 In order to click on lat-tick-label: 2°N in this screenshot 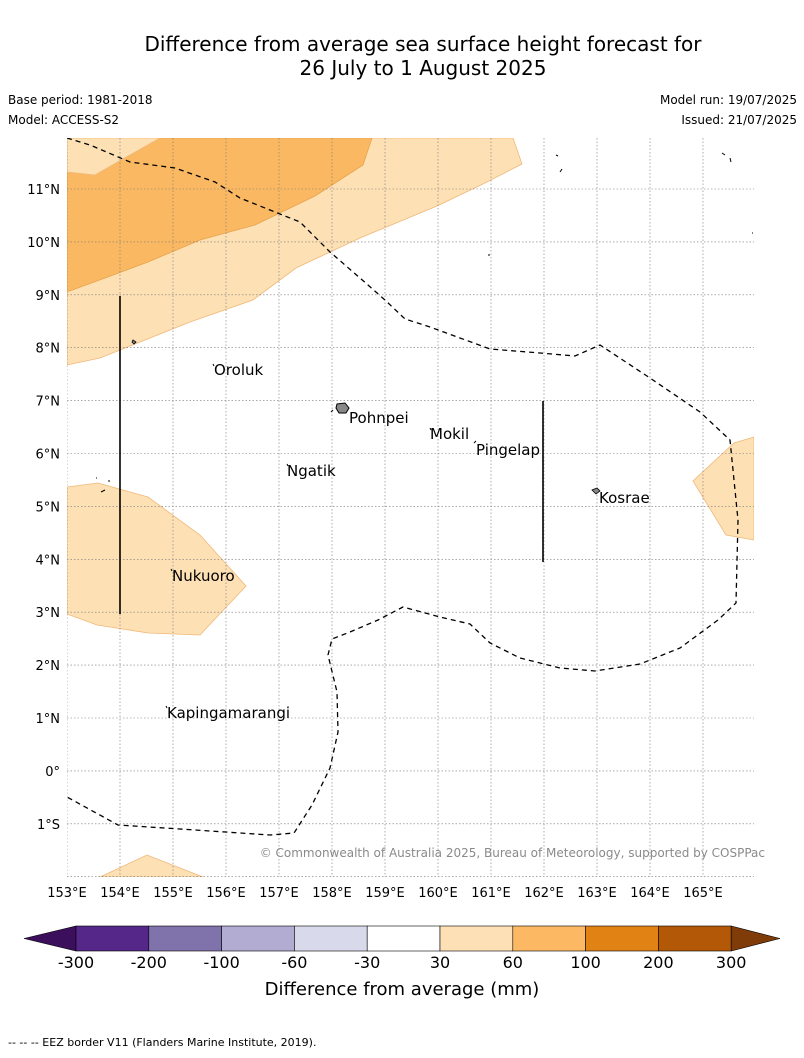, I will do `click(48, 666)`.